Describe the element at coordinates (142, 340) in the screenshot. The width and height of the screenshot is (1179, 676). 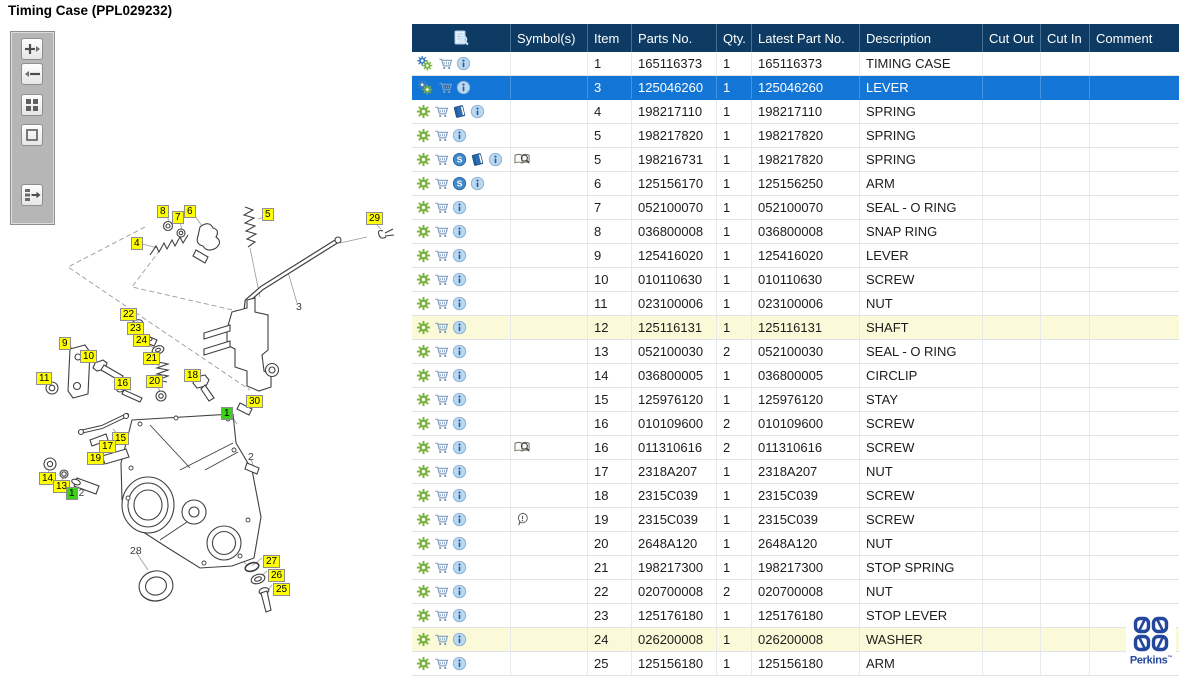
I see `diagram-callout-24: 24` at that location.